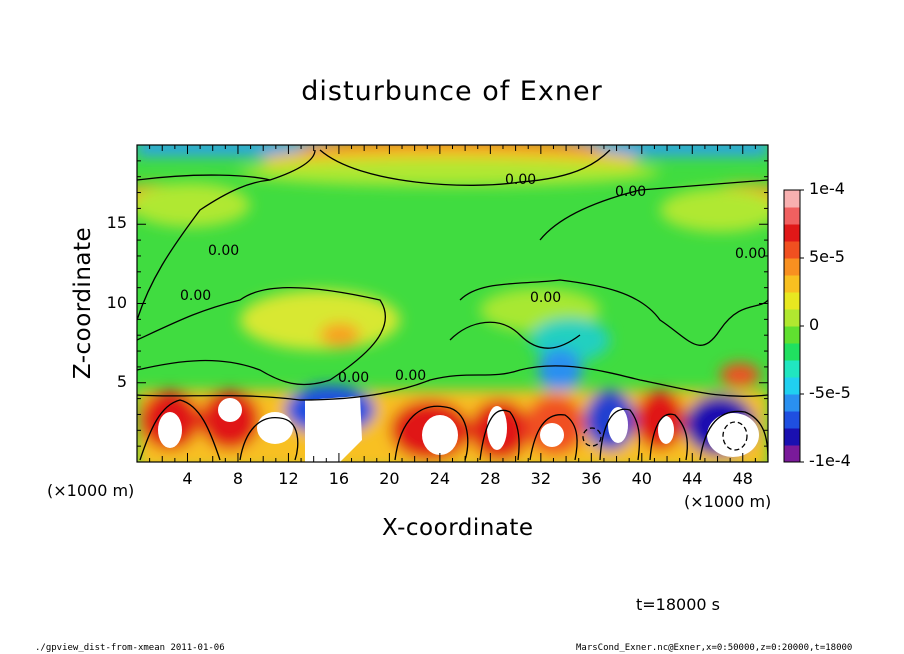 Image resolution: width=904 pixels, height=654 pixels. Describe the element at coordinates (121, 381) in the screenshot. I see `y-tick-label: 5` at that location.